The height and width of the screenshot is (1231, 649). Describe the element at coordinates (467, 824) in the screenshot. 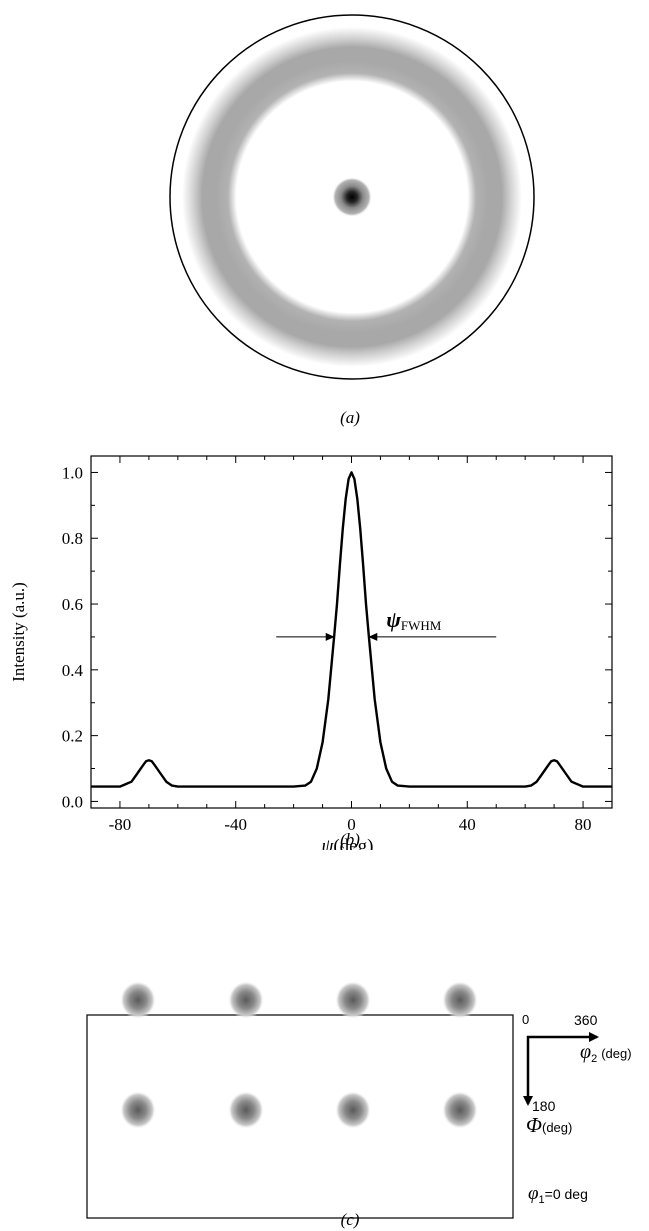

I see `x-tick-label: 40` at that location.